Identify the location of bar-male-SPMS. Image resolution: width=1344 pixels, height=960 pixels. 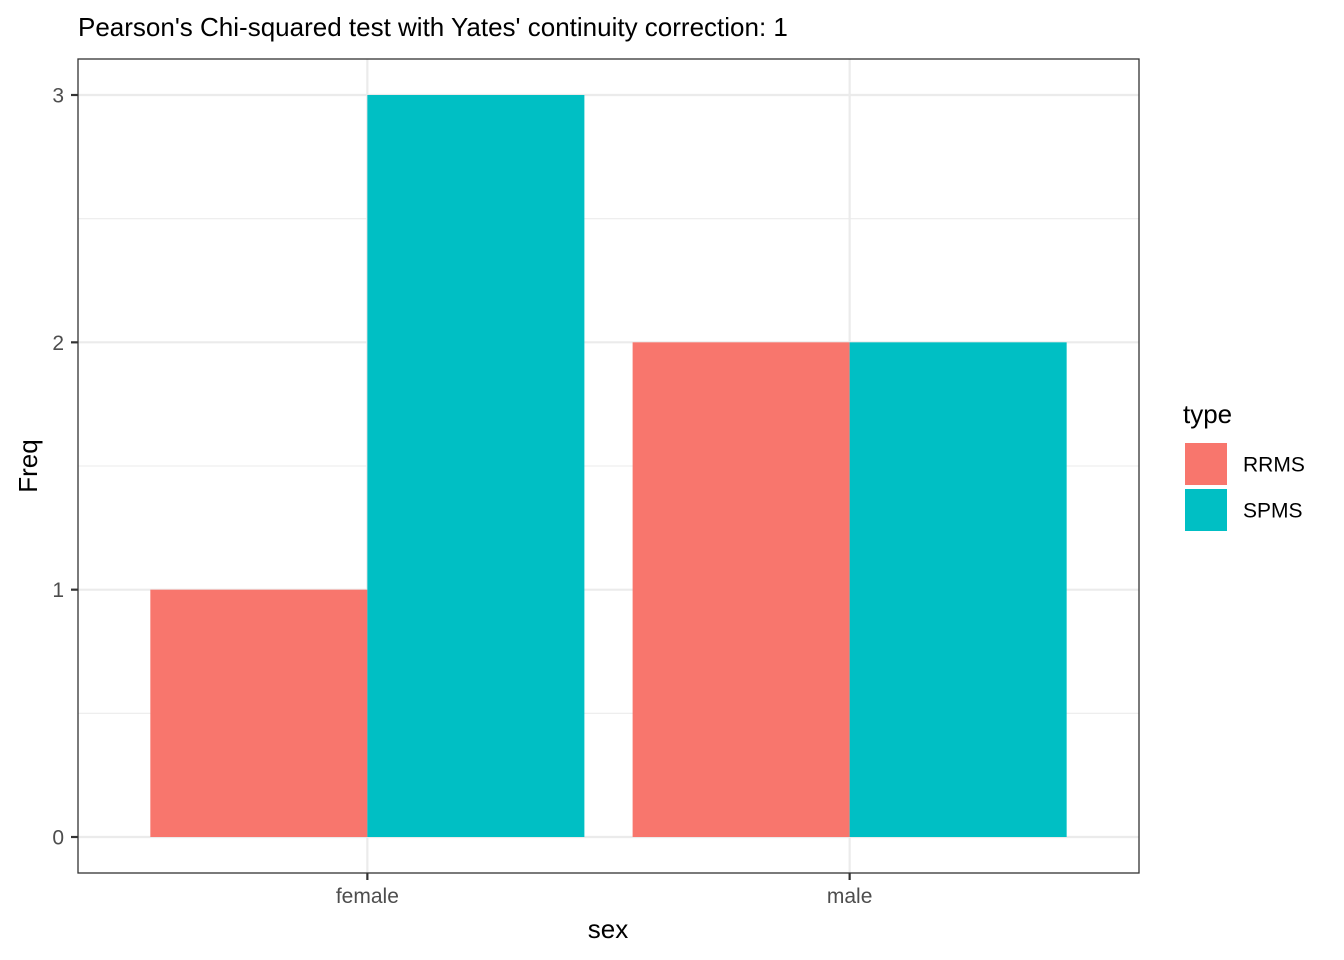
(958, 589).